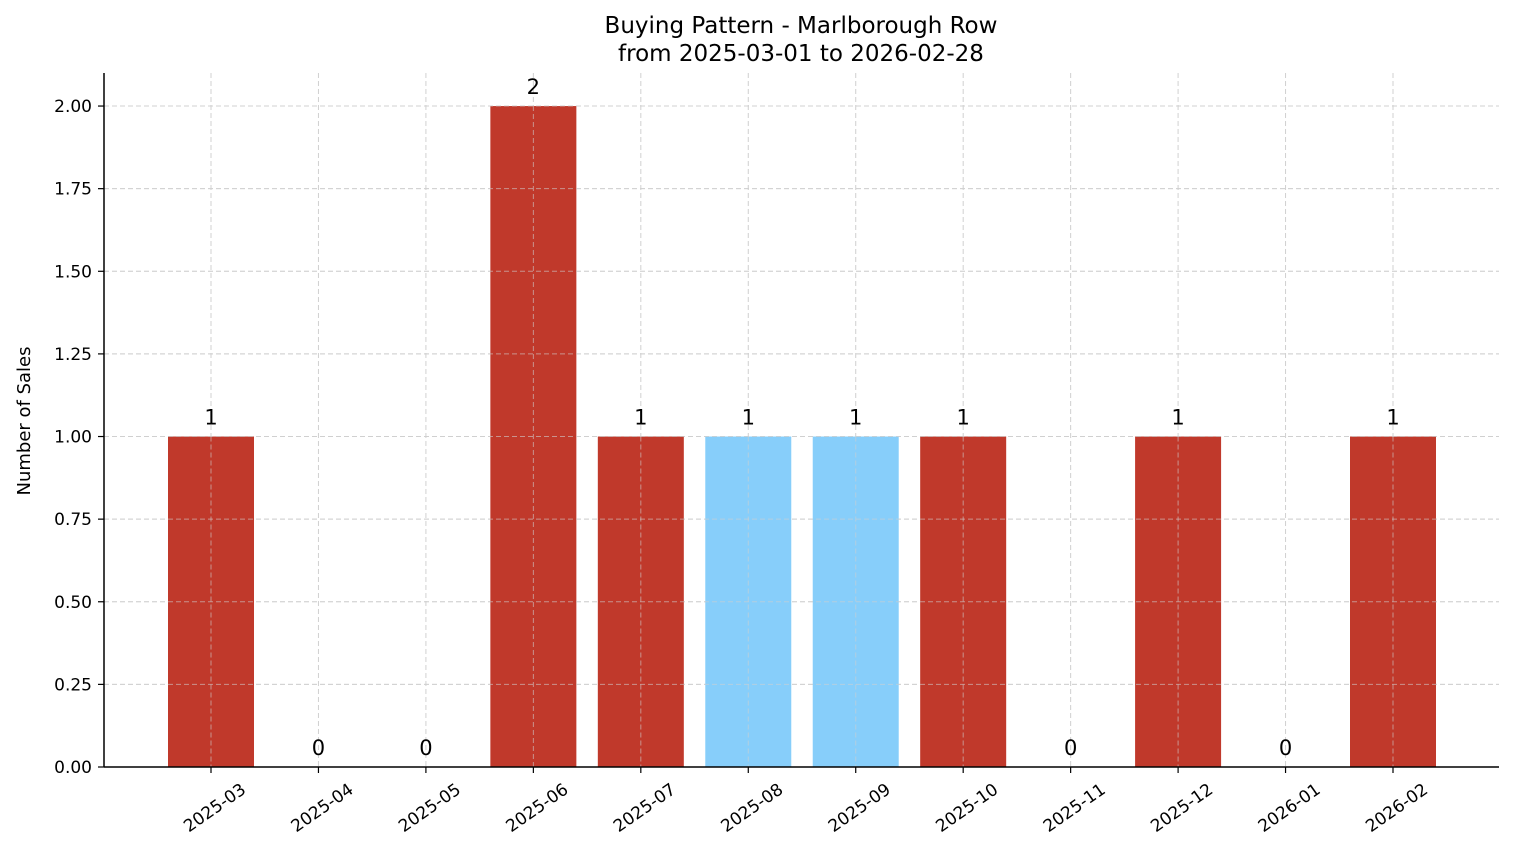  I want to click on x-tick-label: 2025-12, so click(1182, 808).